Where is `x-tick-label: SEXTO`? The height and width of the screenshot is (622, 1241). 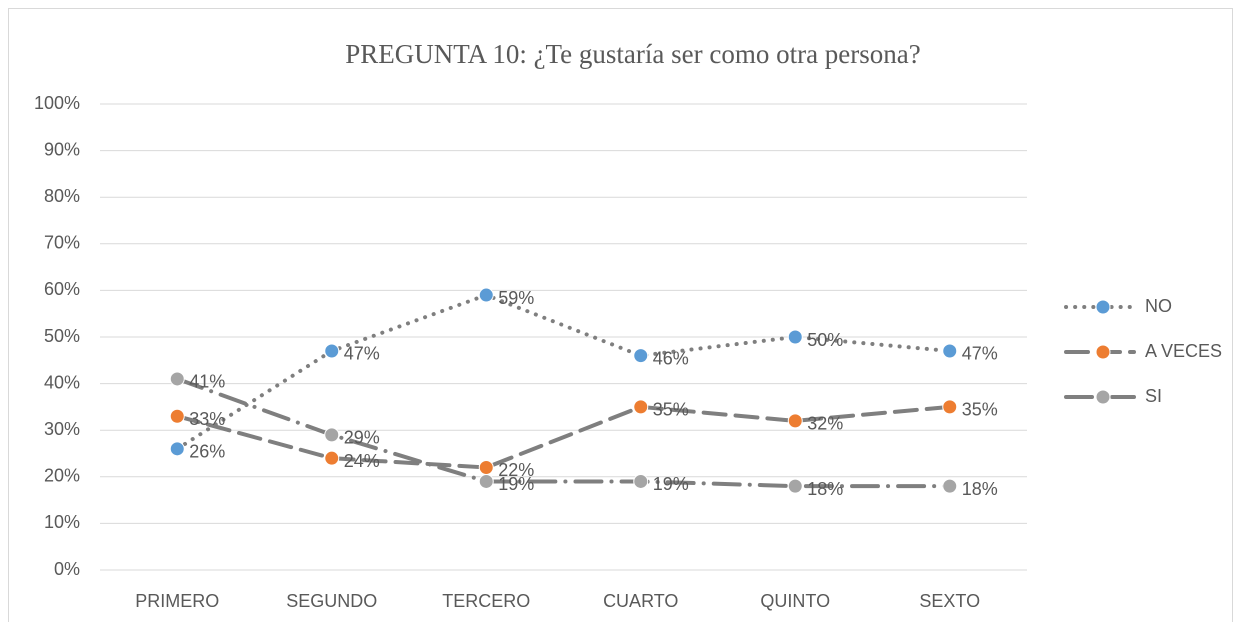
x-tick-label: SEXTO is located at coordinates (949, 601).